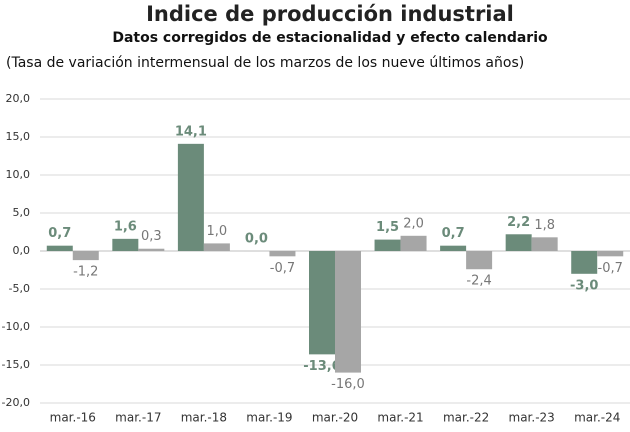 Image resolution: width=630 pixels, height=432 pixels. Describe the element at coordinates (330, 14) in the screenshot. I see `chart-title: Indice de producción industrial` at that location.